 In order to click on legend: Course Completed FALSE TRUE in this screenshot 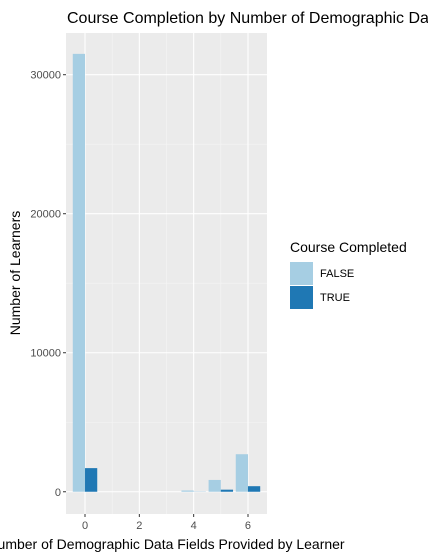, I will do `click(348, 274)`.